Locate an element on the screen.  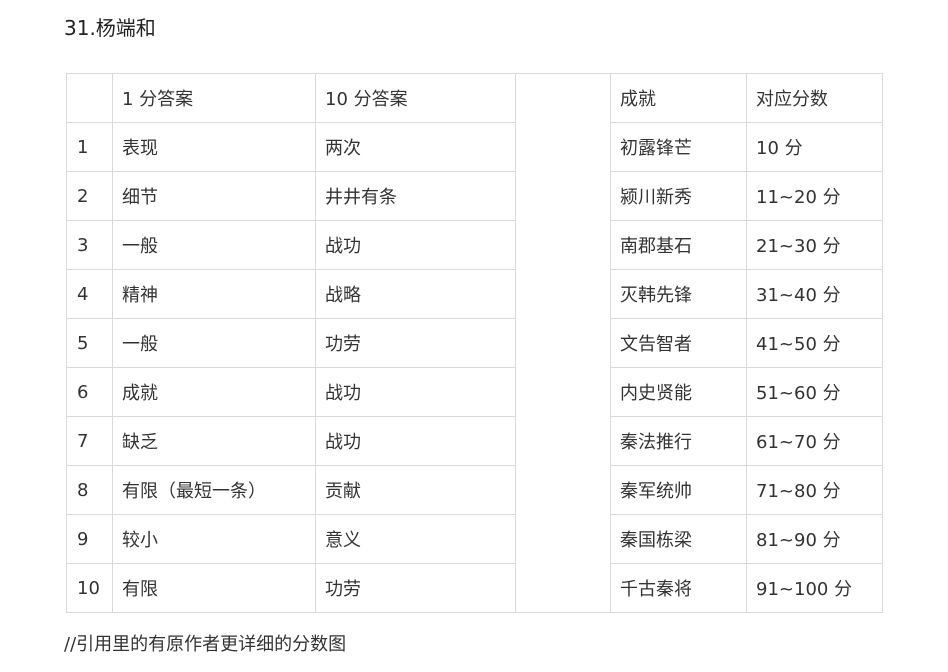
one-point-answer: 有限（最短一条） is located at coordinates (214, 490).